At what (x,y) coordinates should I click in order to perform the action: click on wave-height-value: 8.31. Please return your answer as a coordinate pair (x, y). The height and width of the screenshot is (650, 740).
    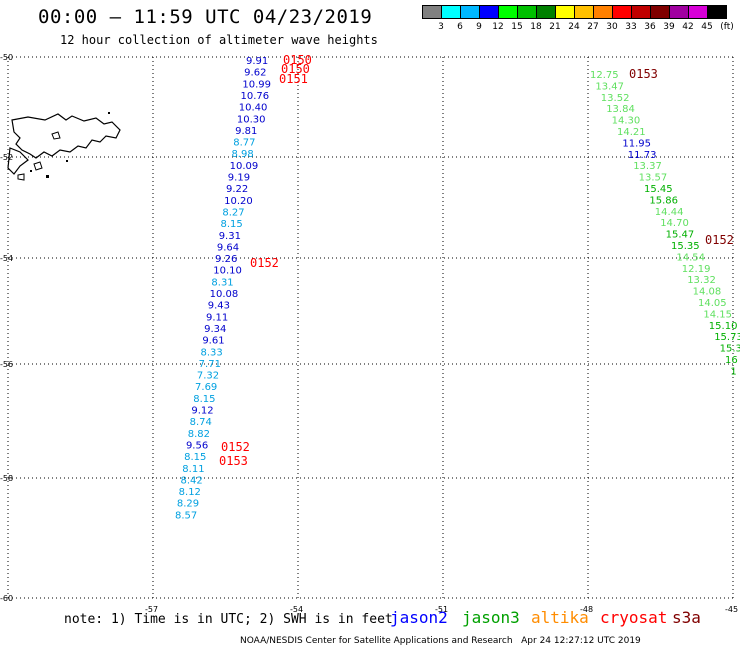
    Looking at the image, I should click on (222, 282).